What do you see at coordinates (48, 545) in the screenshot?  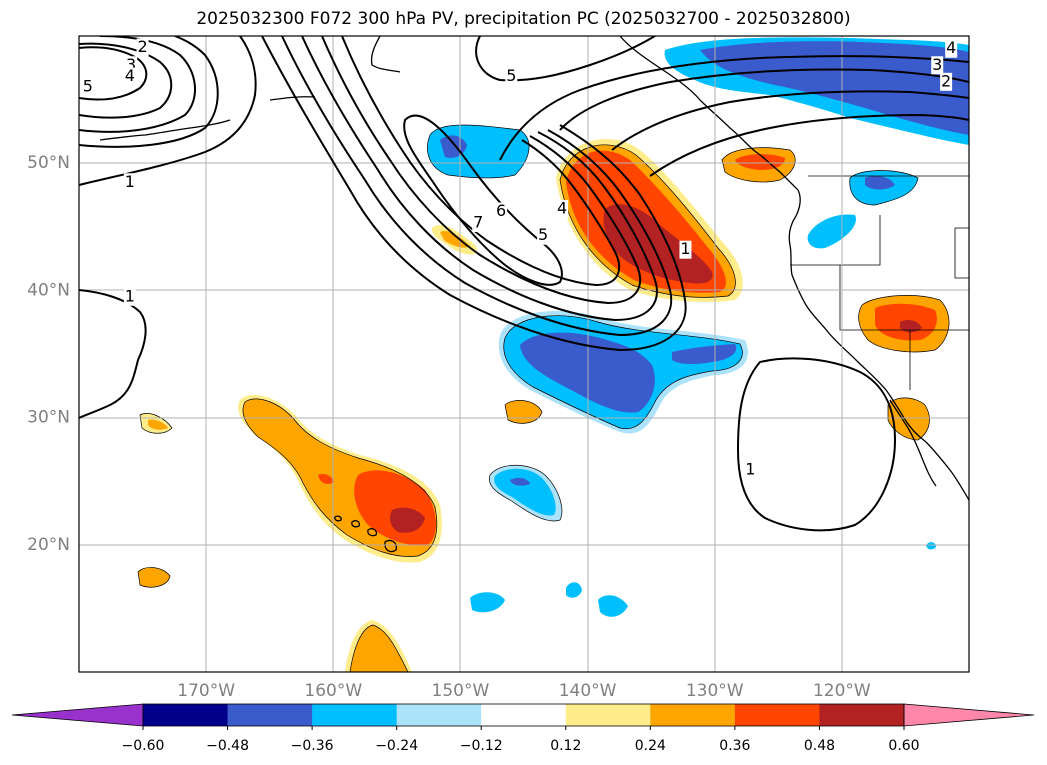 I see `lat-tick-label: 20°N` at bounding box center [48, 545].